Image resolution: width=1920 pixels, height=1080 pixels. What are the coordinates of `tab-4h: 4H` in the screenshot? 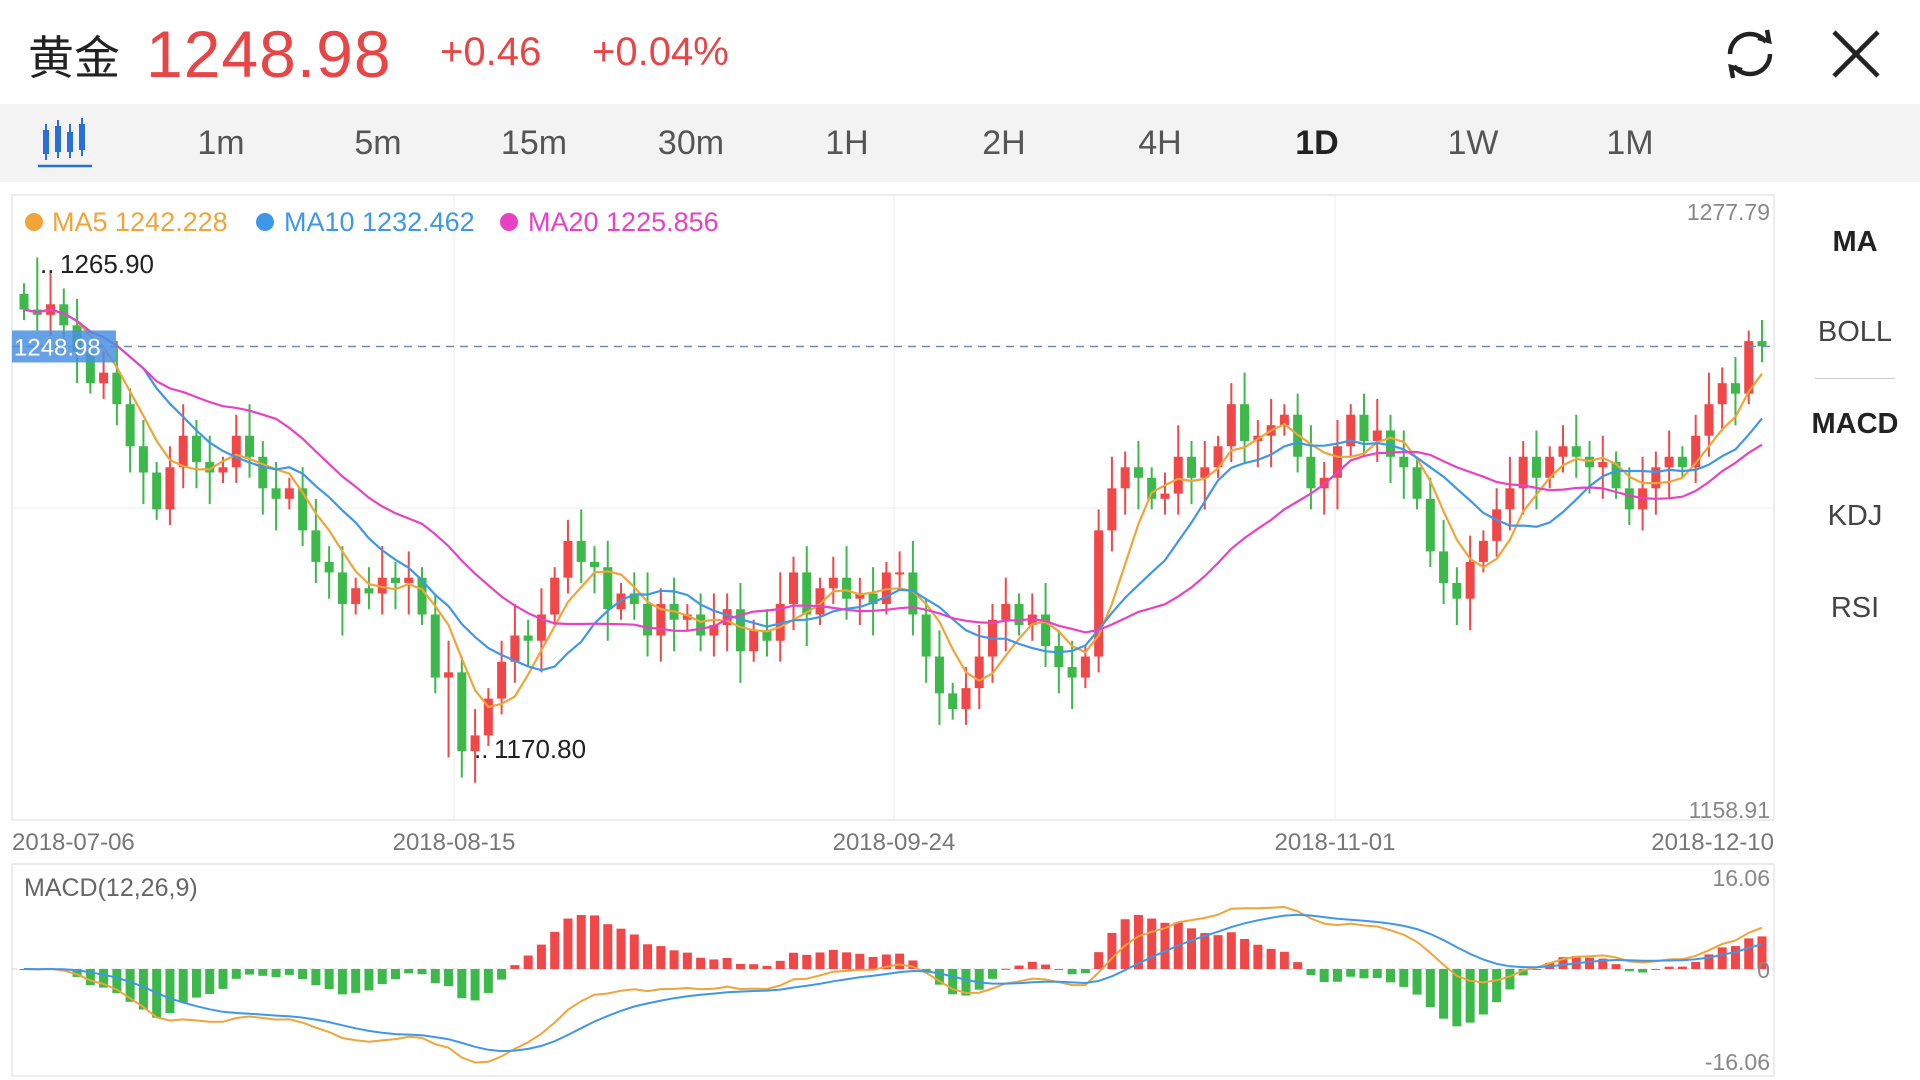 It's located at (1160, 143).